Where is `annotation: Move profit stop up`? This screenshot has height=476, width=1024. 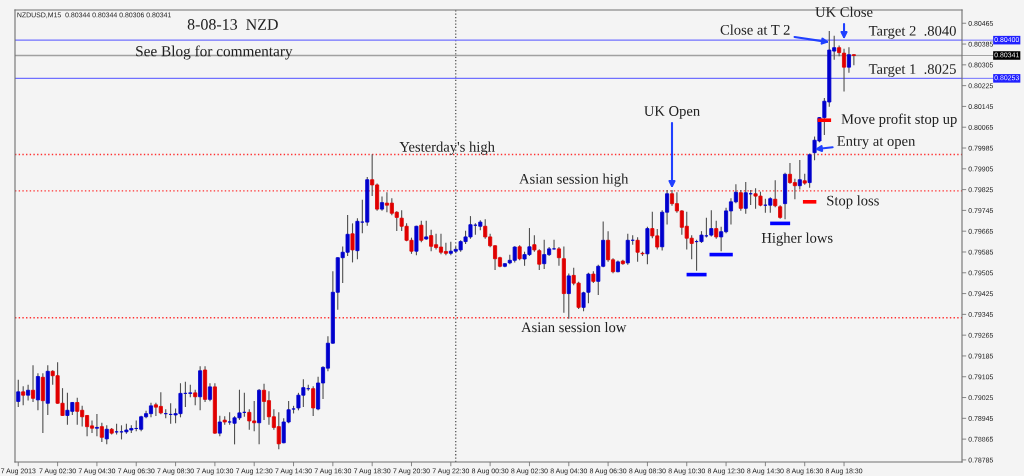 annotation: Move profit stop up is located at coordinates (899, 120).